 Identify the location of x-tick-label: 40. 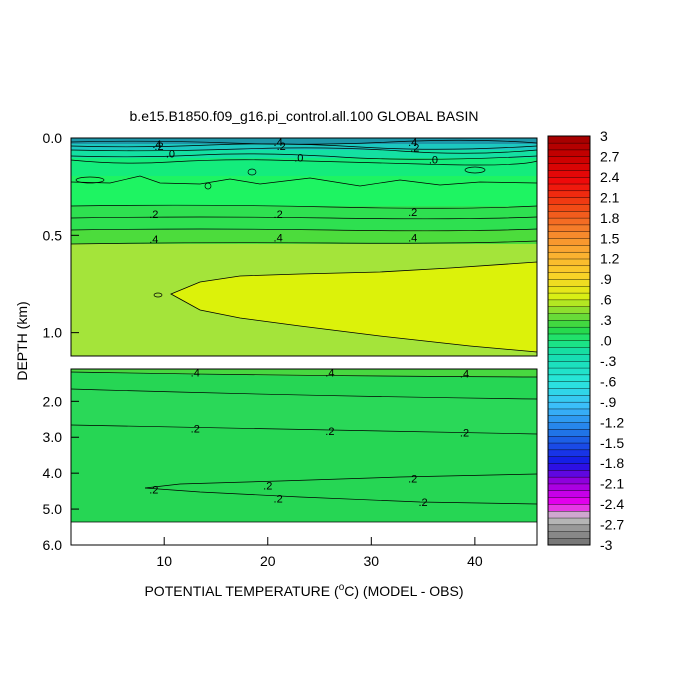
(475, 561).